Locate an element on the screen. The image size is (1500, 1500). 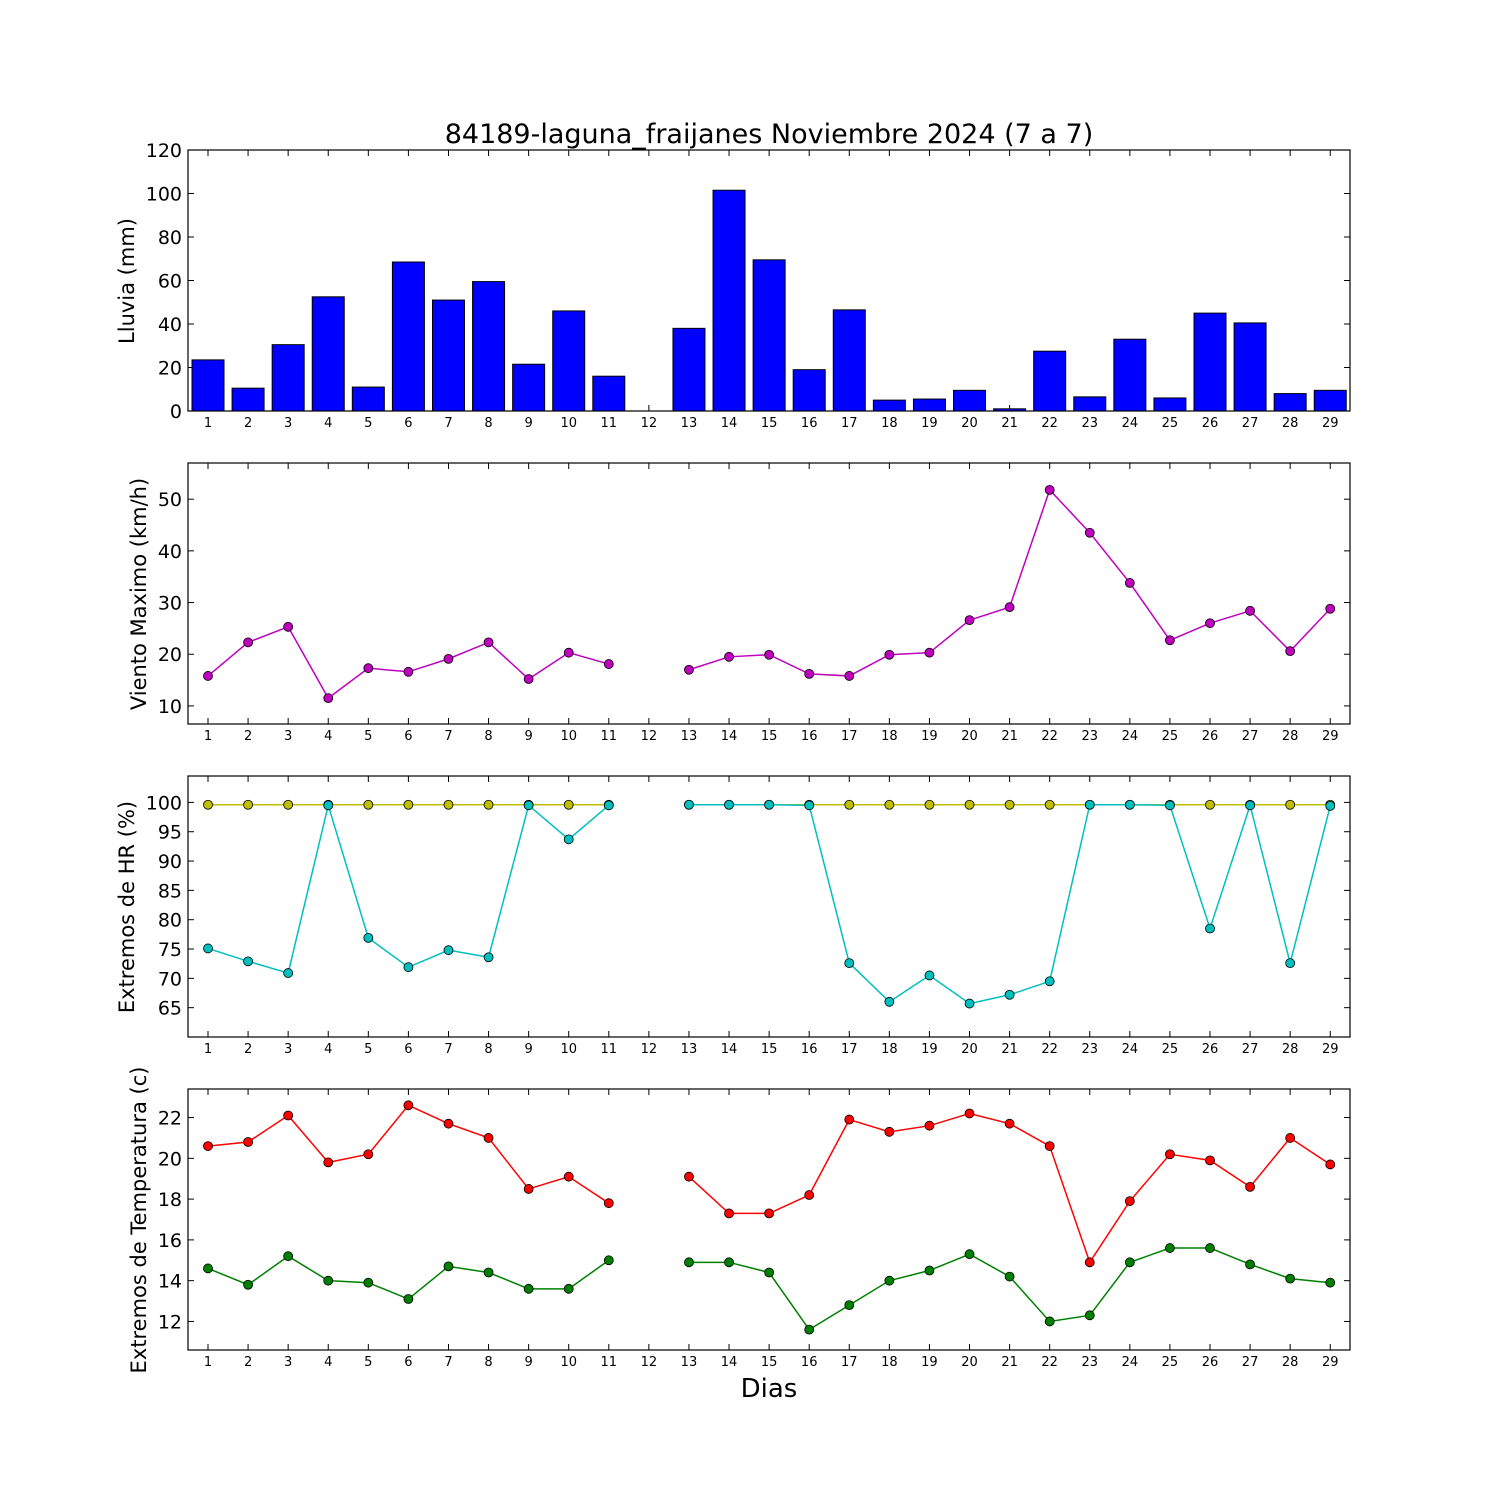
temperature-xtick-label: 1 is located at coordinates (208, 1362).